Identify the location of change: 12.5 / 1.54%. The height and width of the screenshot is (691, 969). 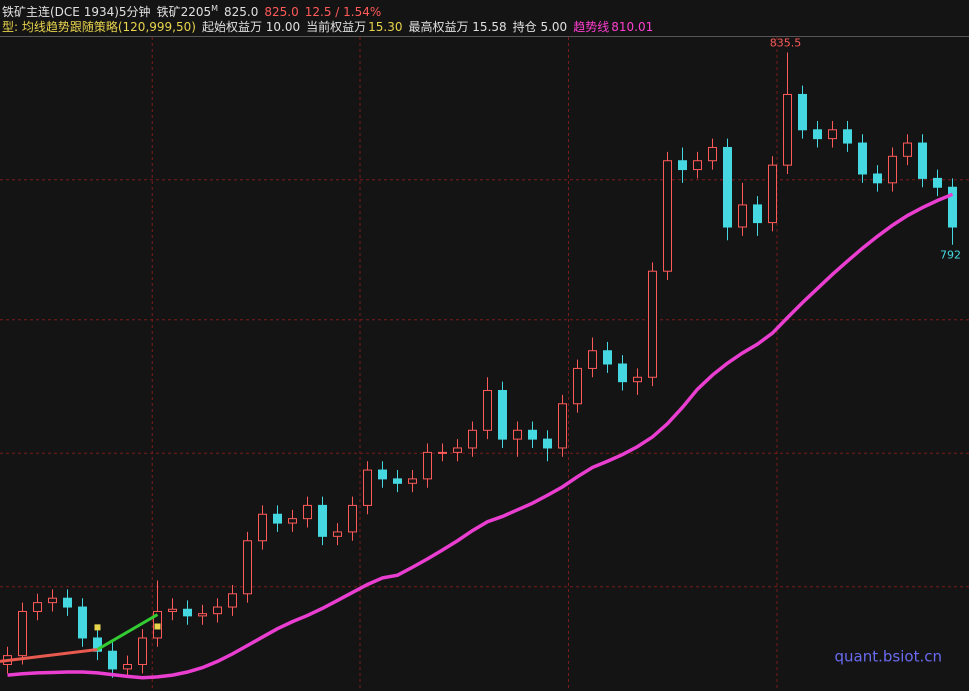
(343, 12).